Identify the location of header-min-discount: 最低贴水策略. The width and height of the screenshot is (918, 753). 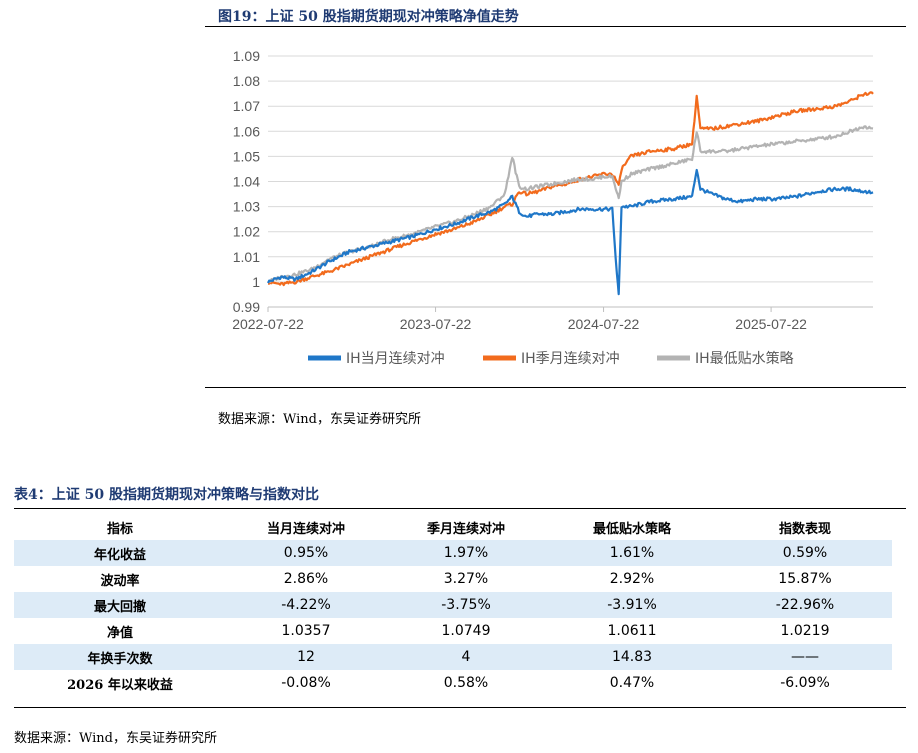
(631, 529).